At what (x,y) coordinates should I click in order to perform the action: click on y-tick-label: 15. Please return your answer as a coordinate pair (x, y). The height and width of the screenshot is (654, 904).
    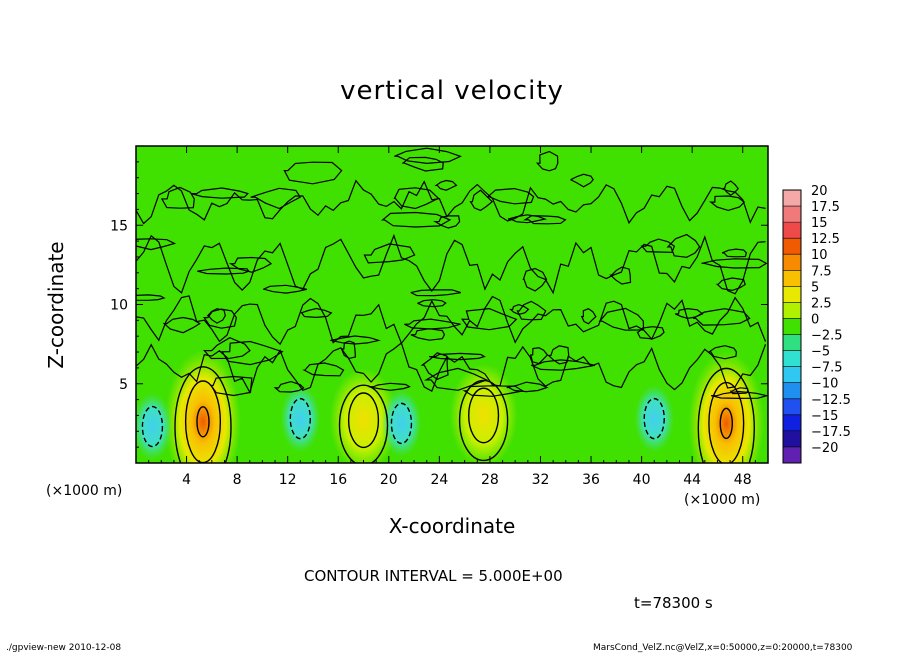
    Looking at the image, I should click on (119, 226).